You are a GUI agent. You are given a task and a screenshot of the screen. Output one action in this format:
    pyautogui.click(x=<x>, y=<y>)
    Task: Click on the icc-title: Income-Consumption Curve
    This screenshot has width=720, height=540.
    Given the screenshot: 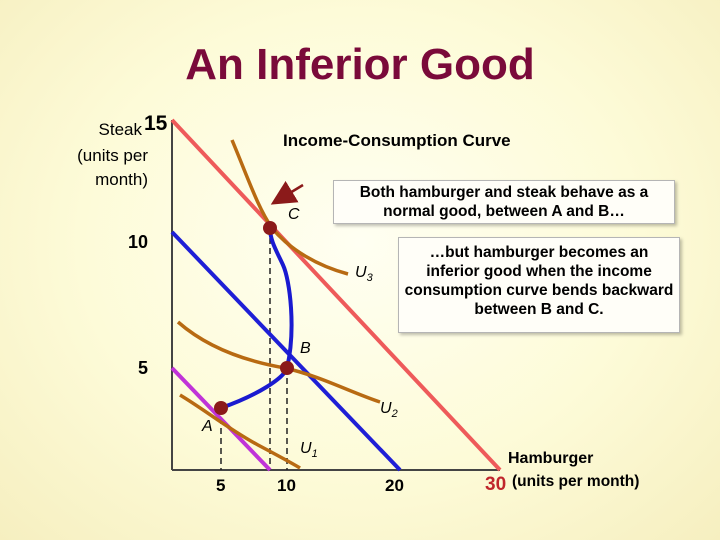 What is the action you would take?
    pyautogui.click(x=397, y=140)
    